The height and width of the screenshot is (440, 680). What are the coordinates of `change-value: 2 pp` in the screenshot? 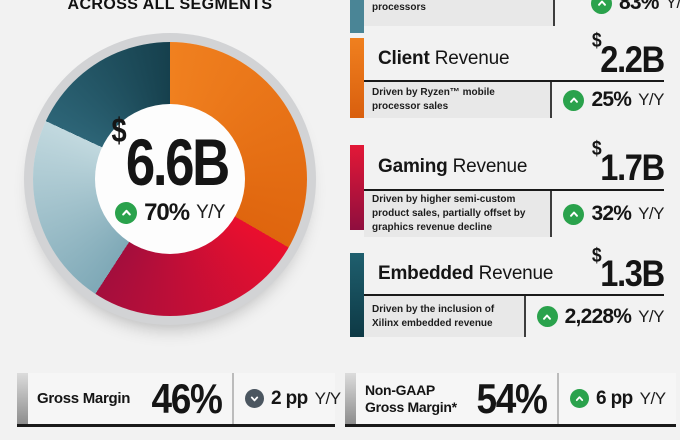 It's located at (289, 398).